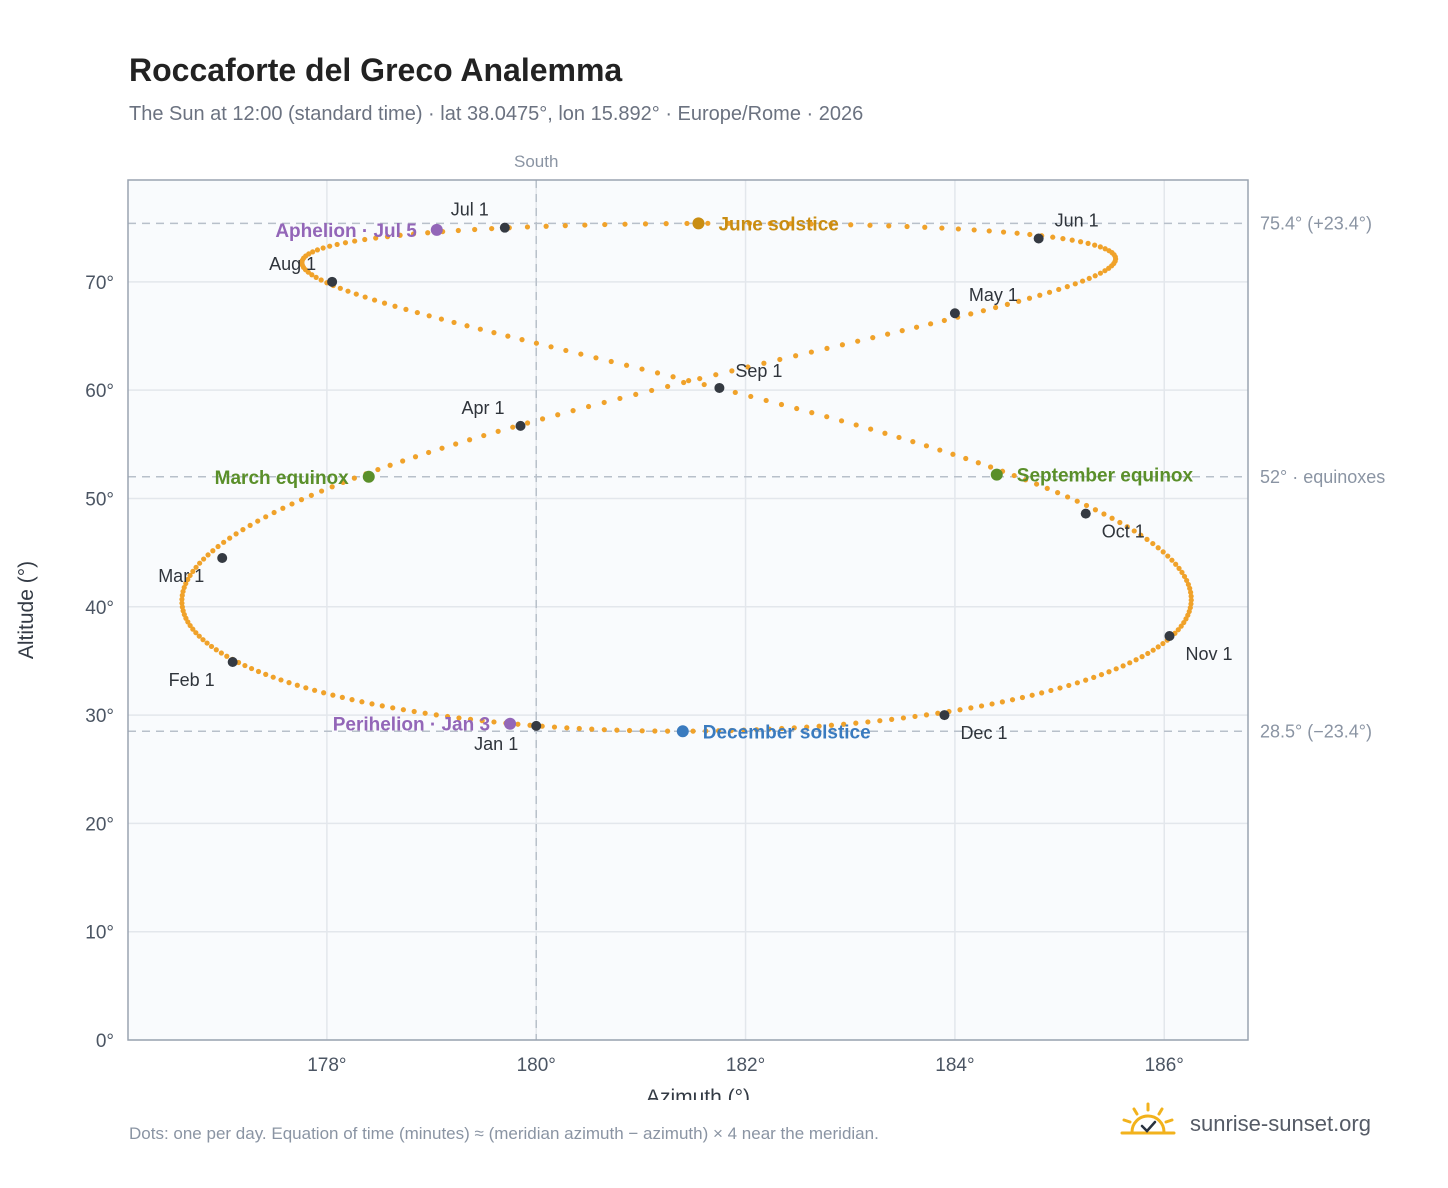 Image resolution: width=1448 pixels, height=1188 pixels. What do you see at coordinates (99, 933) in the screenshot?
I see `y-tick-label: 10°` at bounding box center [99, 933].